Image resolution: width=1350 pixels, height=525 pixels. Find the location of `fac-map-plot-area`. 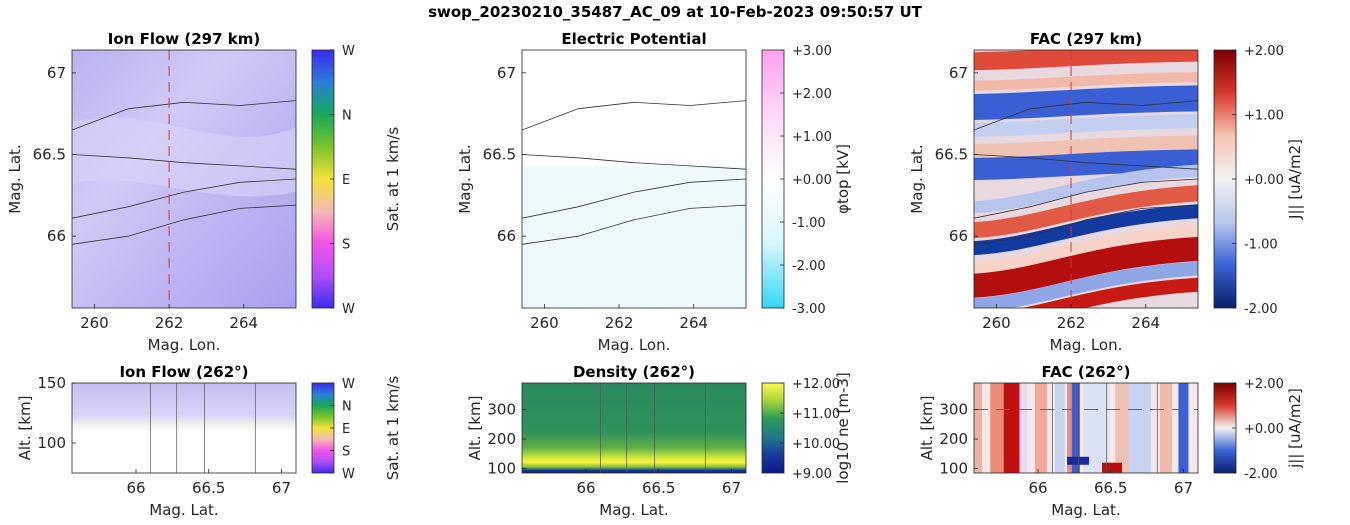

fac-map-plot-area is located at coordinates (1086, 179).